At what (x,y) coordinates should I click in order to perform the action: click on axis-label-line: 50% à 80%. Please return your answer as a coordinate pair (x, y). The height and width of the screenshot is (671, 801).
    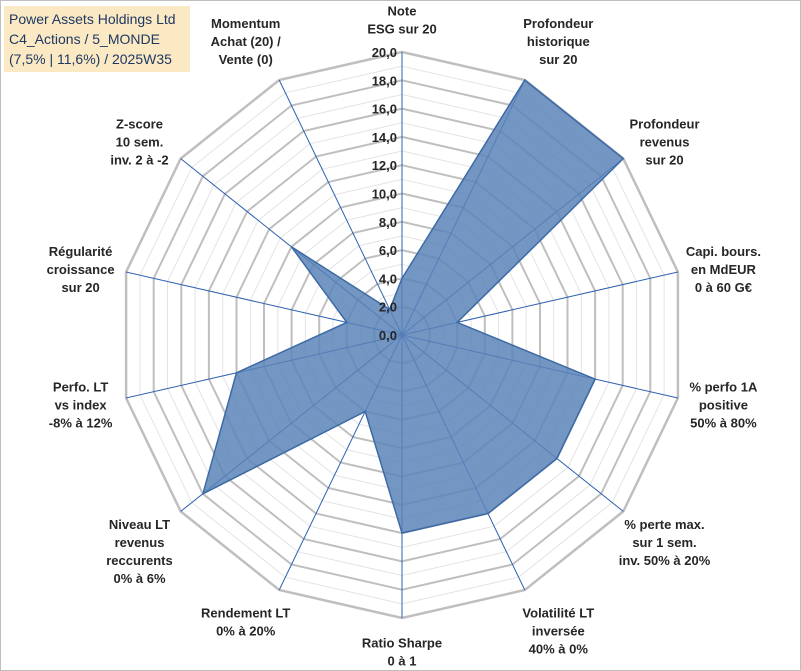
    Looking at the image, I should click on (723, 423).